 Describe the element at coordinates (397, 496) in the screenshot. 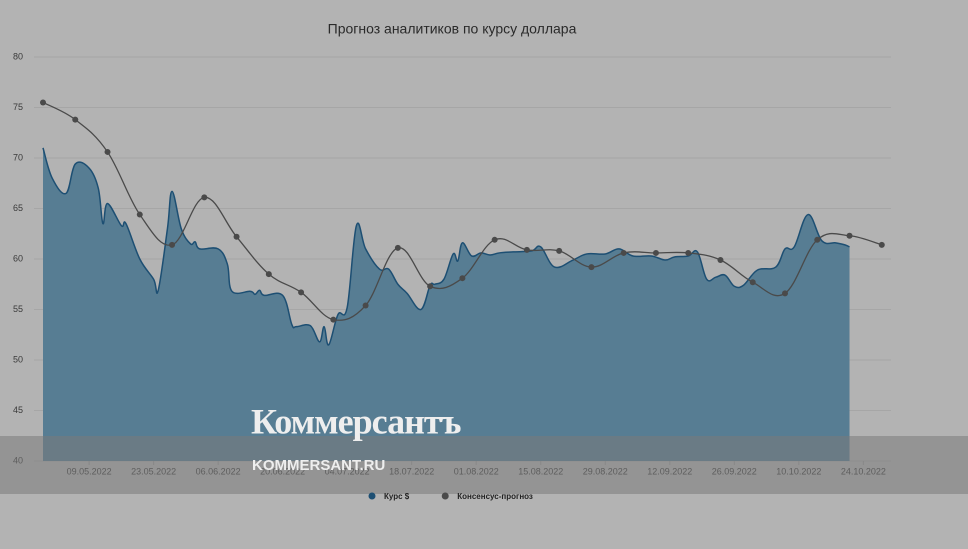

I see `legend-label: Курс $` at that location.